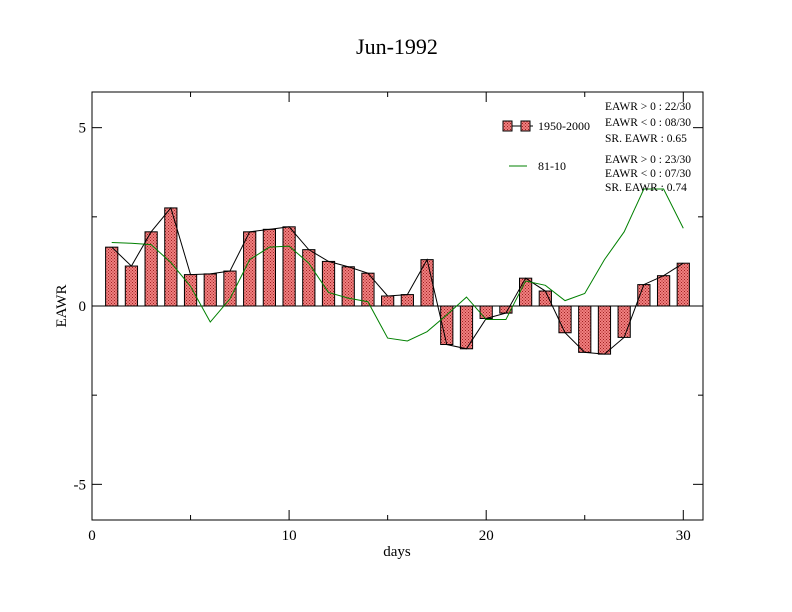 The image size is (792, 612). Describe the element at coordinates (397, 46) in the screenshot. I see `chart-title: Jun-1992` at that location.